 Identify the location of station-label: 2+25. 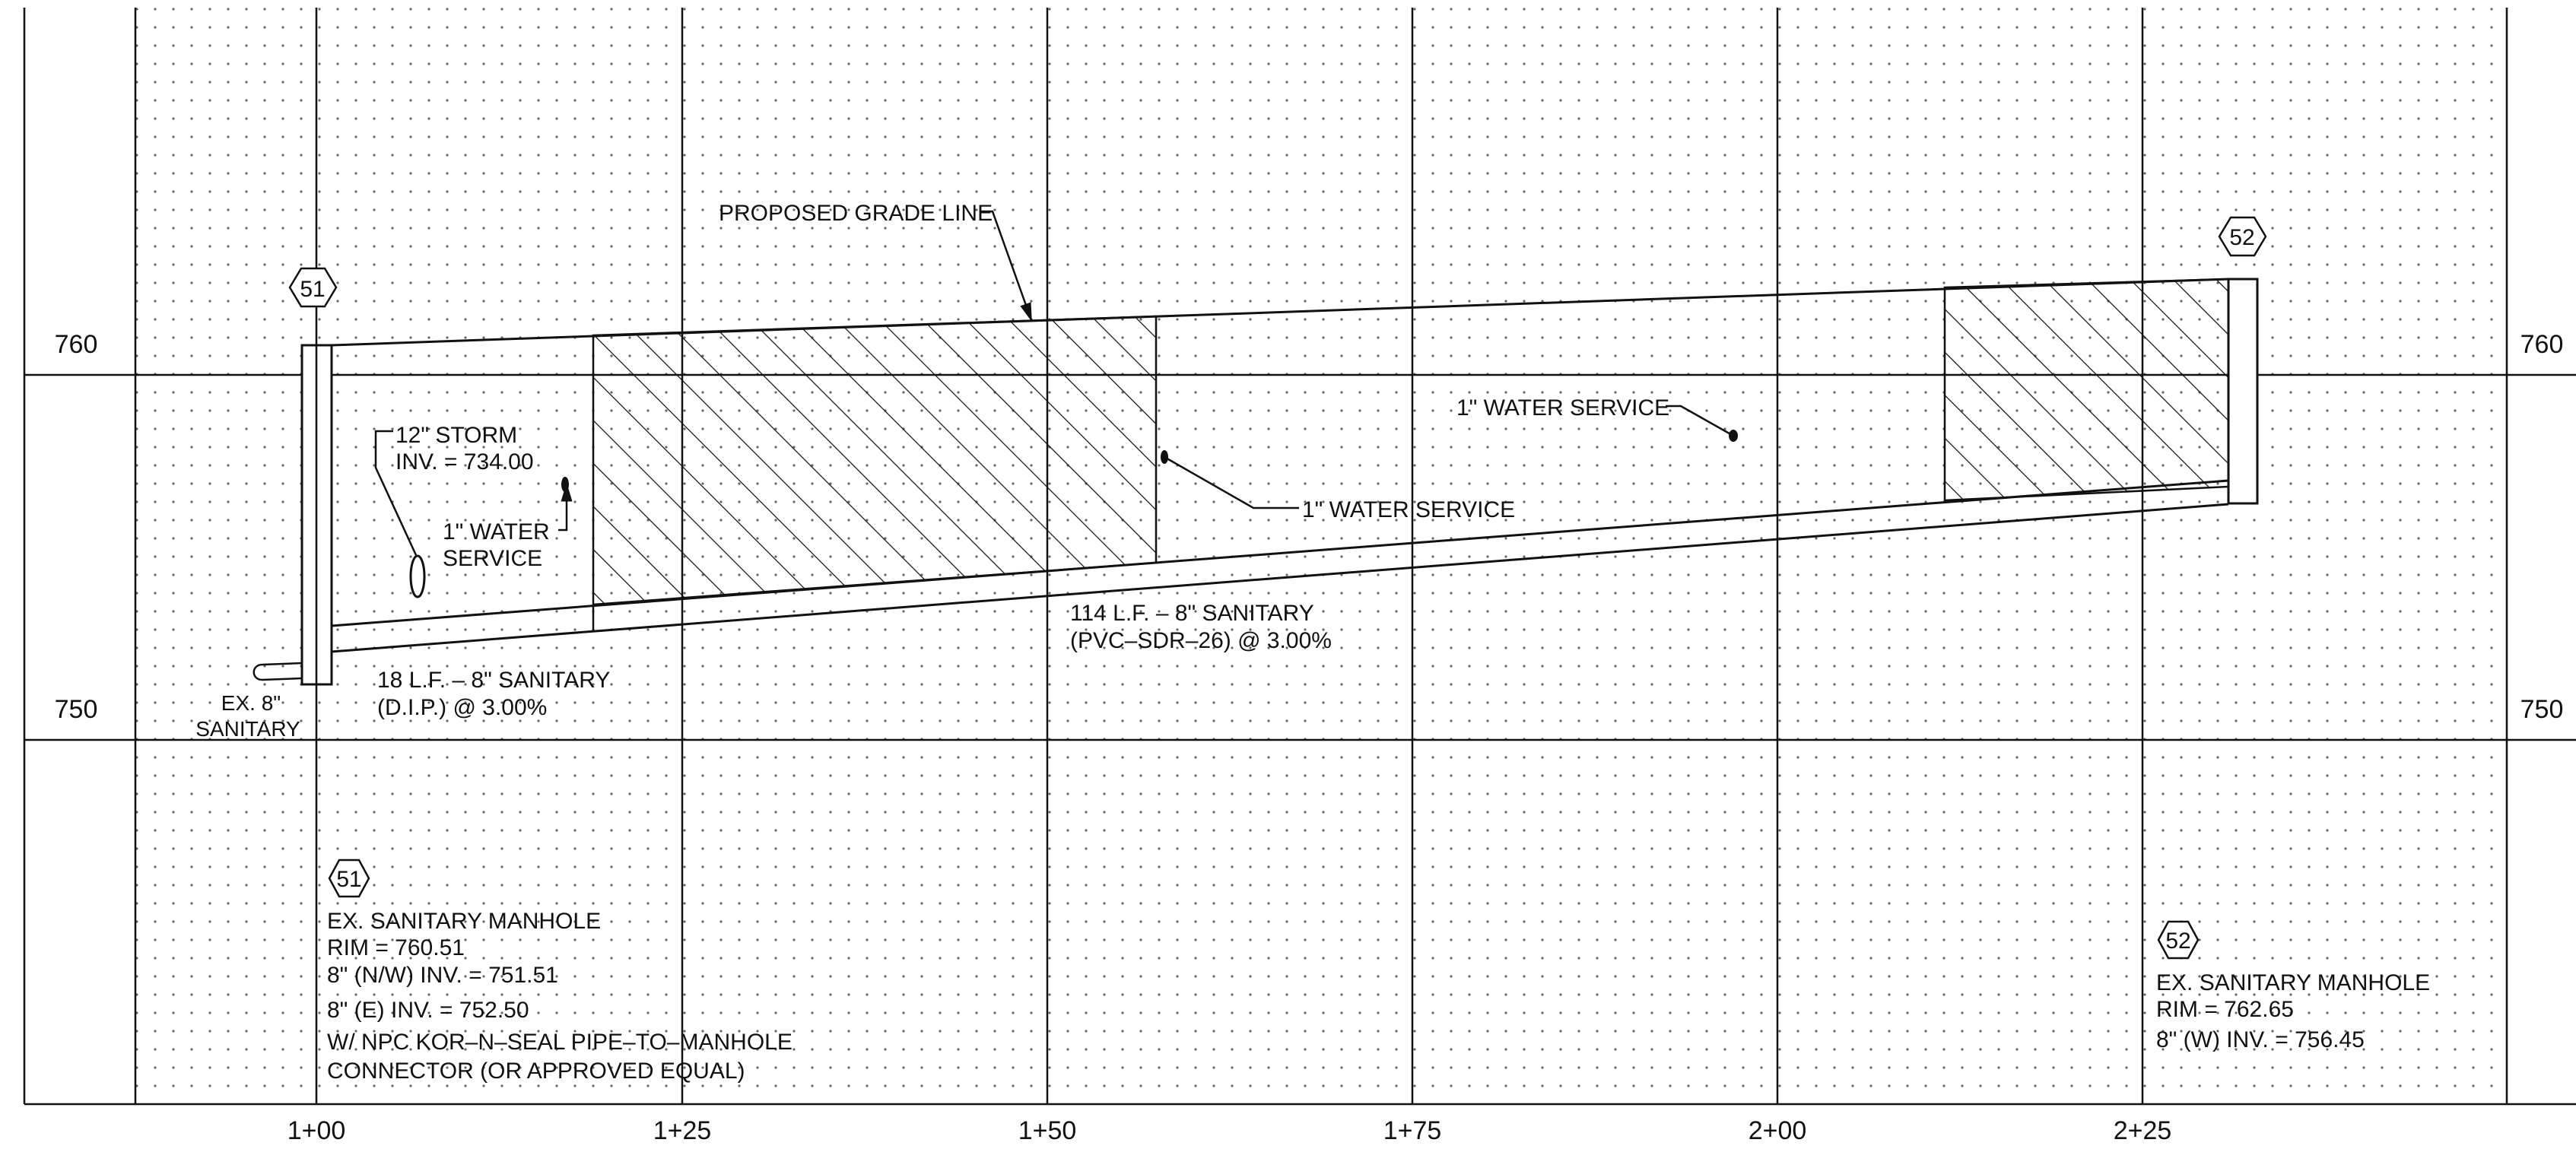
(2143, 1130).